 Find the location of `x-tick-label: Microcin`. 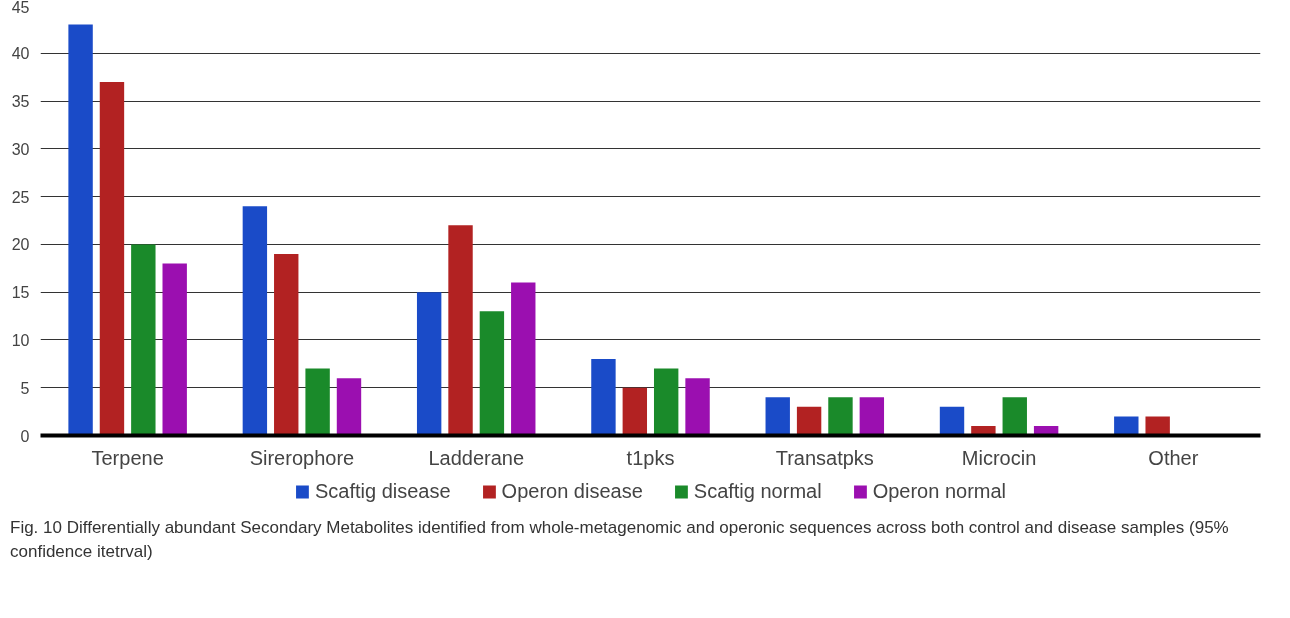

x-tick-label: Microcin is located at coordinates (999, 457).